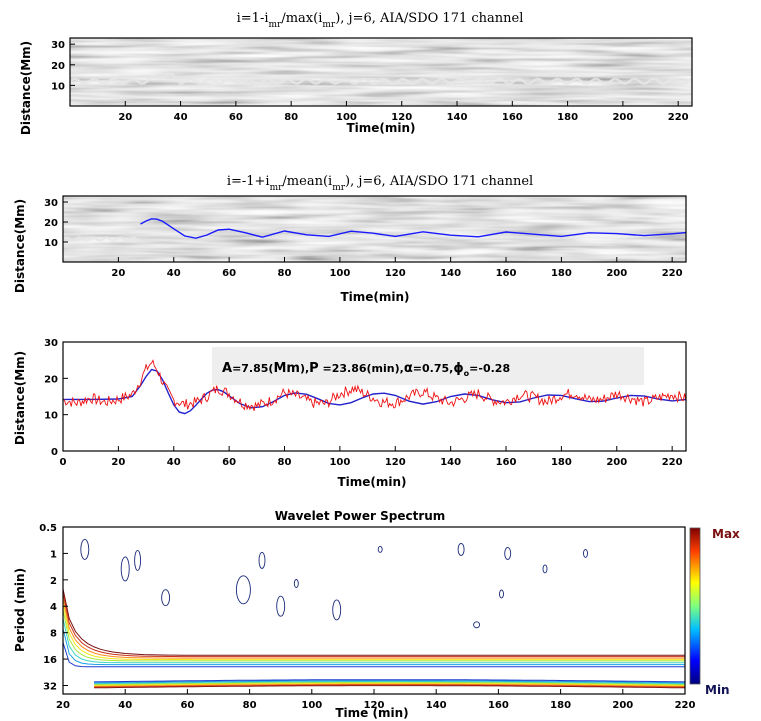 The width and height of the screenshot is (761, 721). I want to click on panel-1-image, so click(381, 72).